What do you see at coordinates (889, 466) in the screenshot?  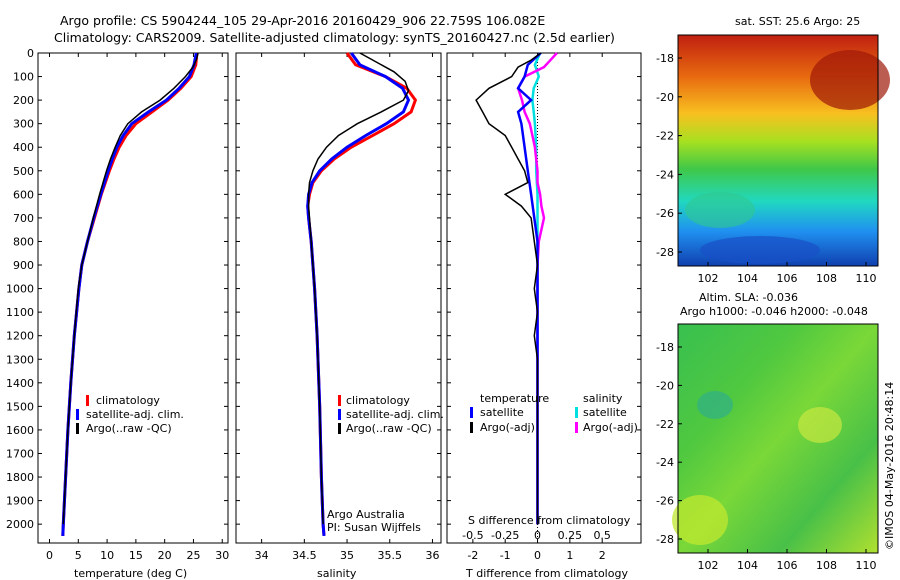 I see `imos-stamp: ©IMOS 04-May-2016 20:48:14` at bounding box center [889, 466].